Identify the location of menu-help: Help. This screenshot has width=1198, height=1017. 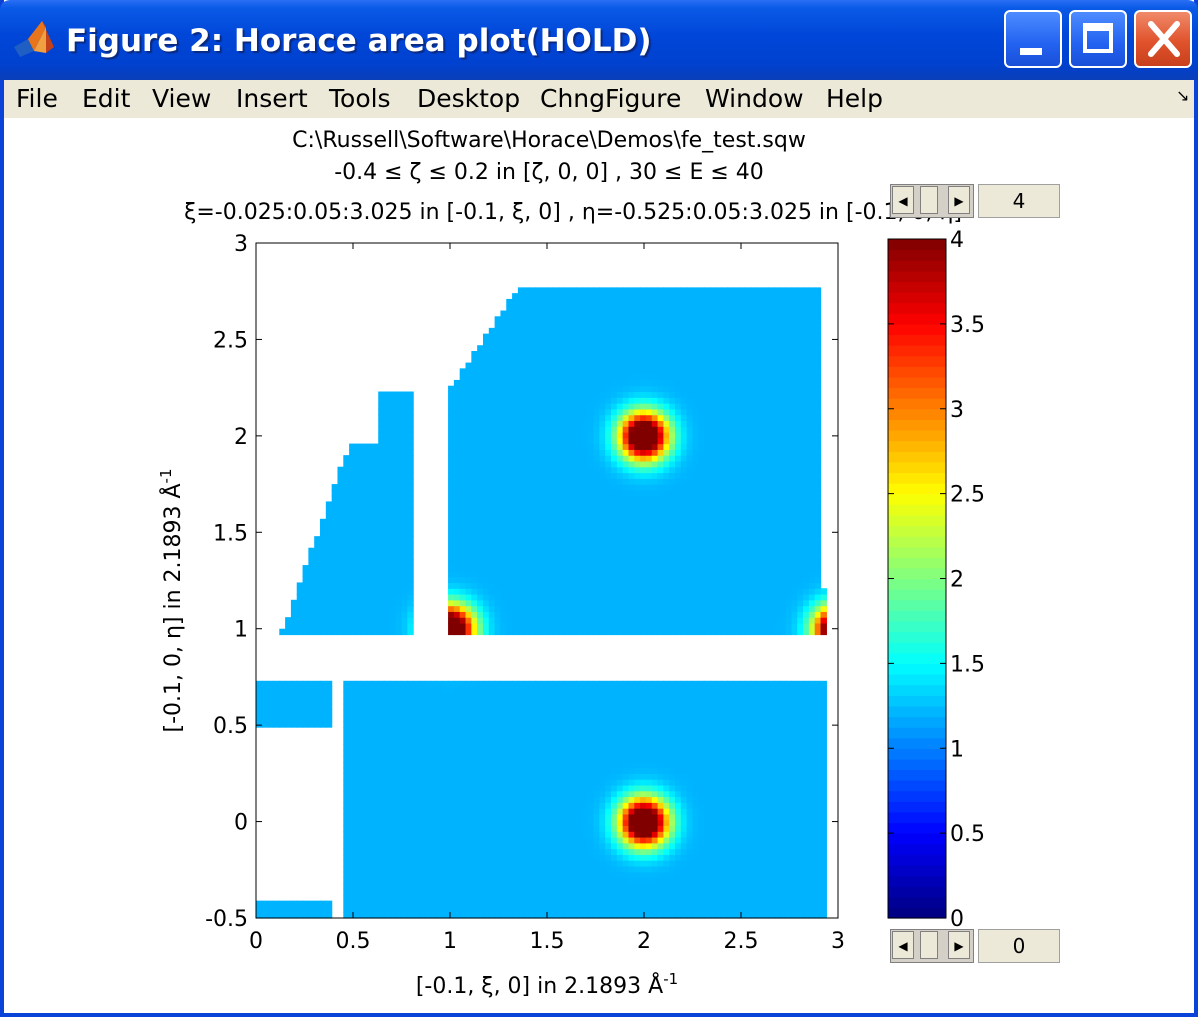
(854, 98).